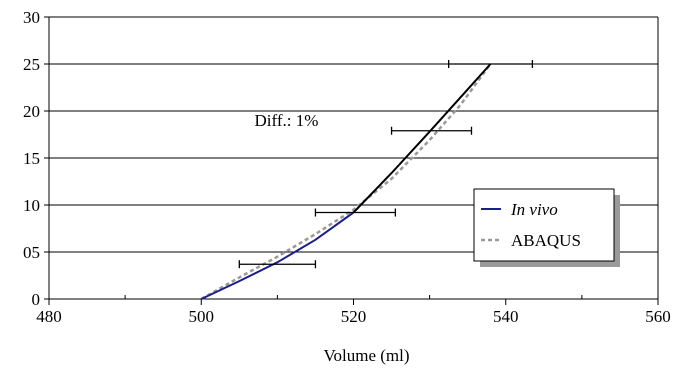 The image size is (676, 373). I want to click on y-tick-label: 30, so click(31, 17).